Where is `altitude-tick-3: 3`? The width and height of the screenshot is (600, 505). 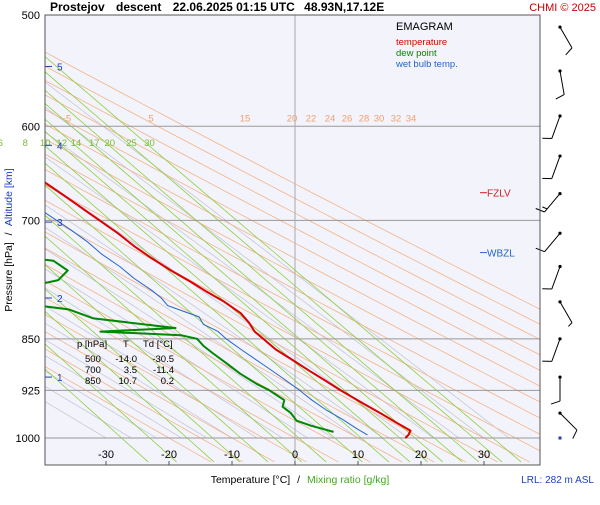
altitude-tick-3: 3 is located at coordinates (60, 223).